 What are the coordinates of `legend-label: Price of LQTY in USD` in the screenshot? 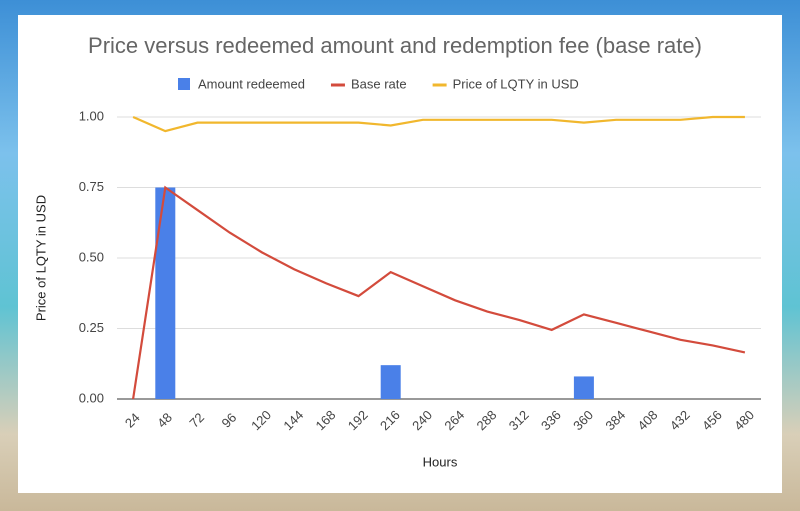 It's located at (516, 83).